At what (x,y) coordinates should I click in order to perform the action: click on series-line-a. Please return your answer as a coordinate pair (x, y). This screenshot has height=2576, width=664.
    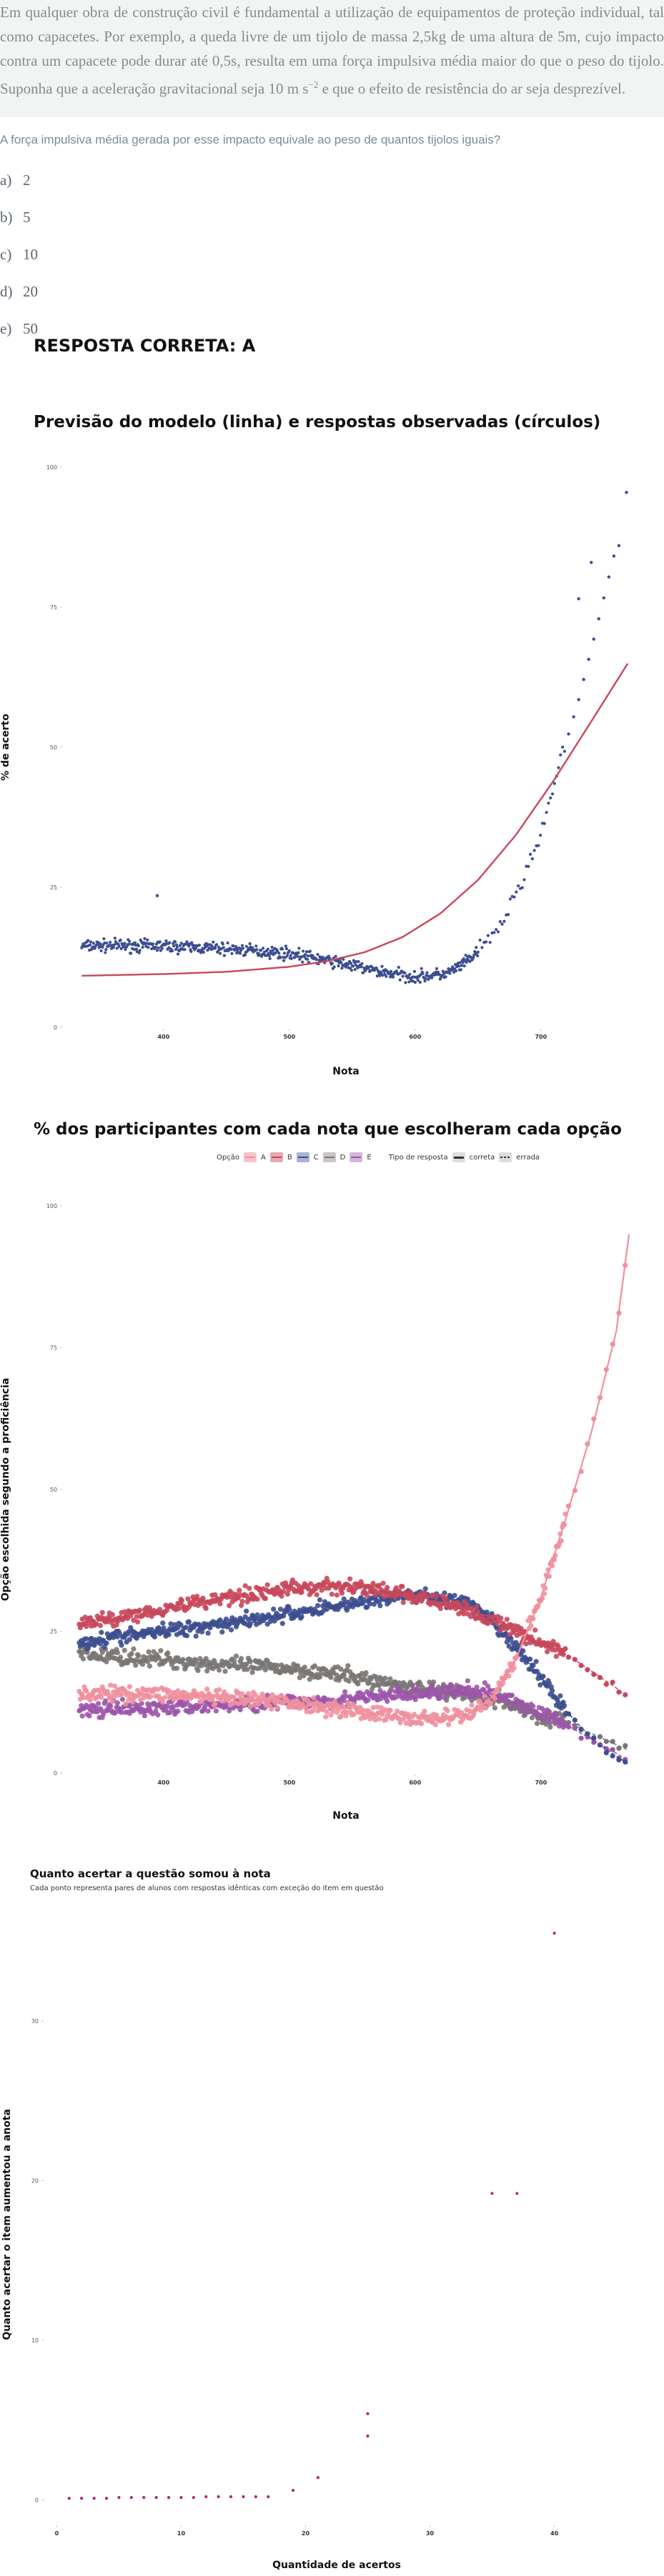
    Looking at the image, I should click on (547, 1476).